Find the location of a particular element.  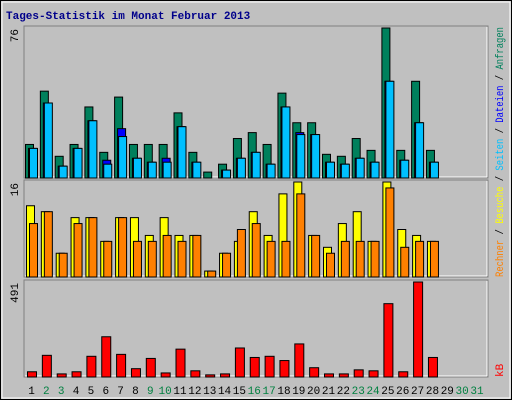

x-tick-label: 30 is located at coordinates (462, 392).